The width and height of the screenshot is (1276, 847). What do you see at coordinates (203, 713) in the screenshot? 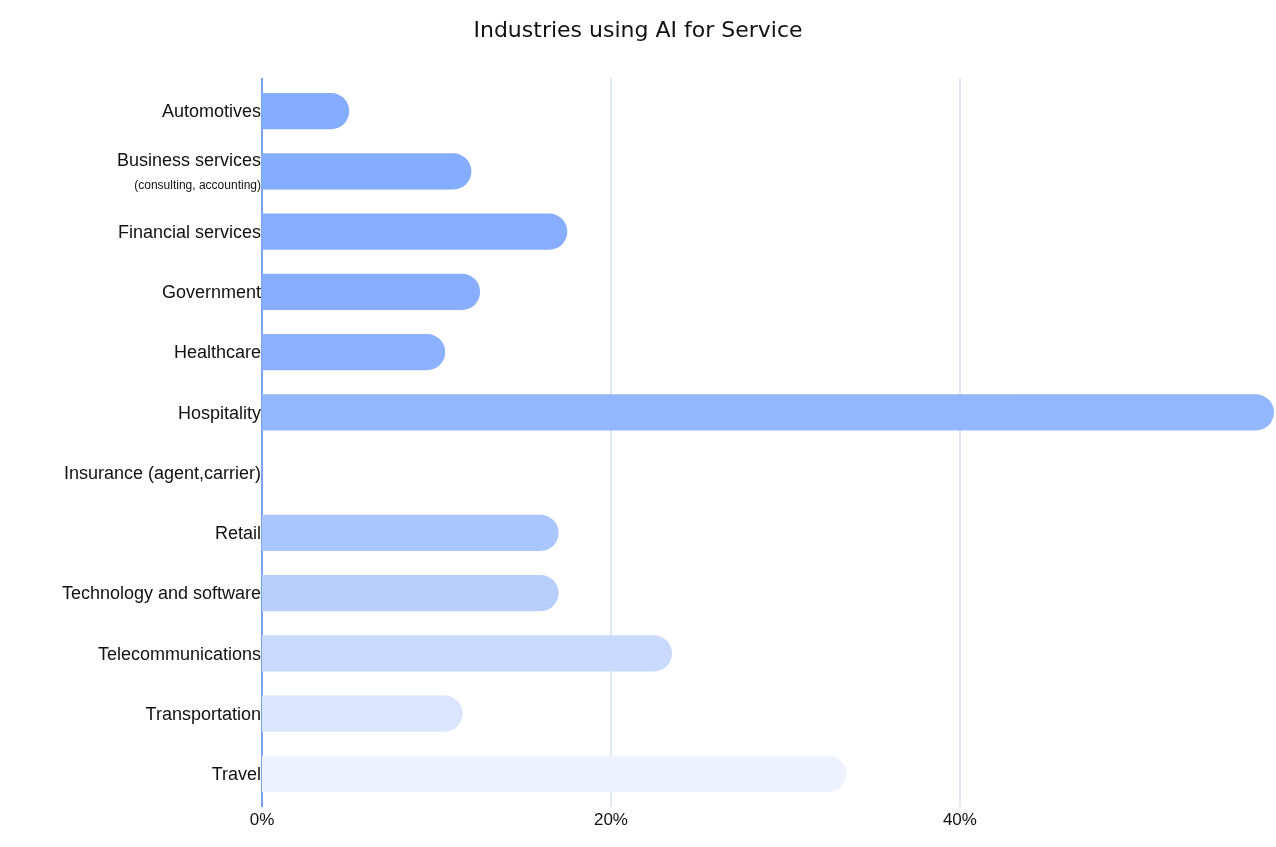
I see `y-tick-label: Transportation` at bounding box center [203, 713].